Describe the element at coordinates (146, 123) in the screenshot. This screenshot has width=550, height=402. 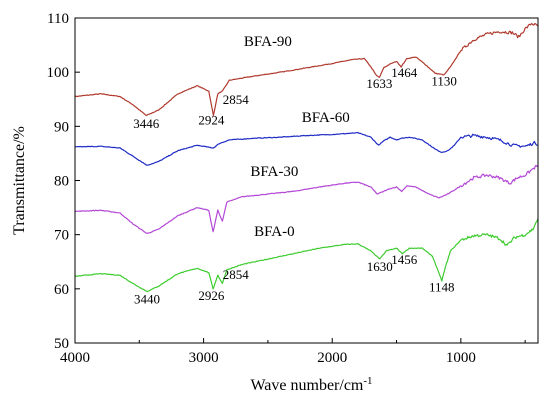
I see `peak-label: 3446` at that location.